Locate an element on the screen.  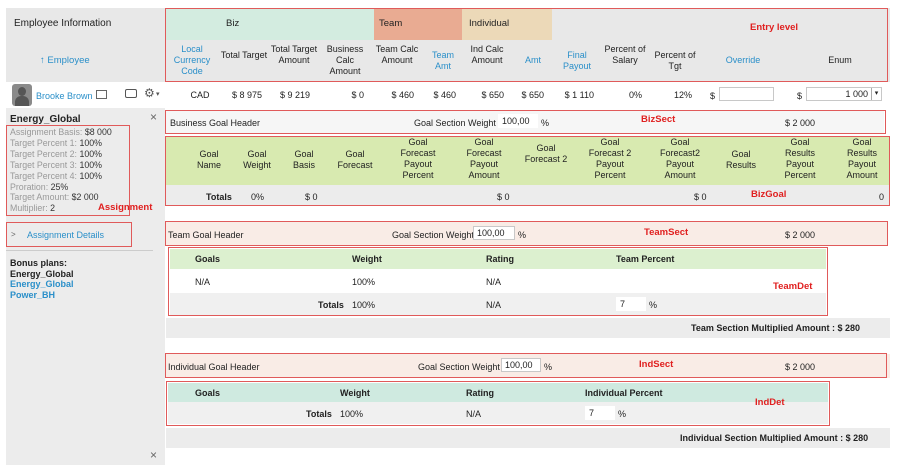
ind-section-header: Individual Goal Header is located at coordinates (214, 367).